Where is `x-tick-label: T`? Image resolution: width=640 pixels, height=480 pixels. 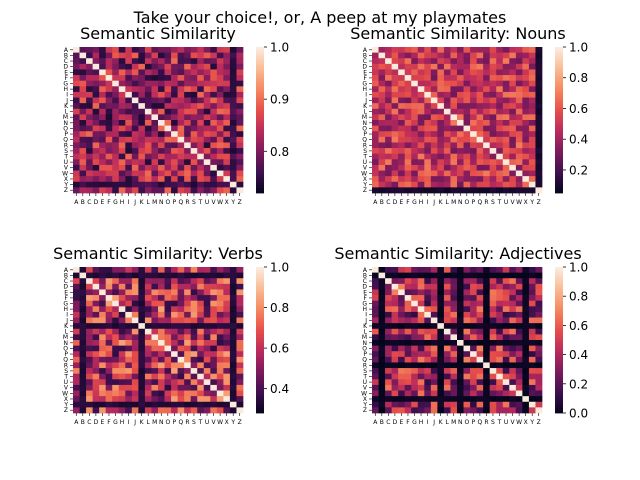 x-tick-label: T is located at coordinates (499, 422).